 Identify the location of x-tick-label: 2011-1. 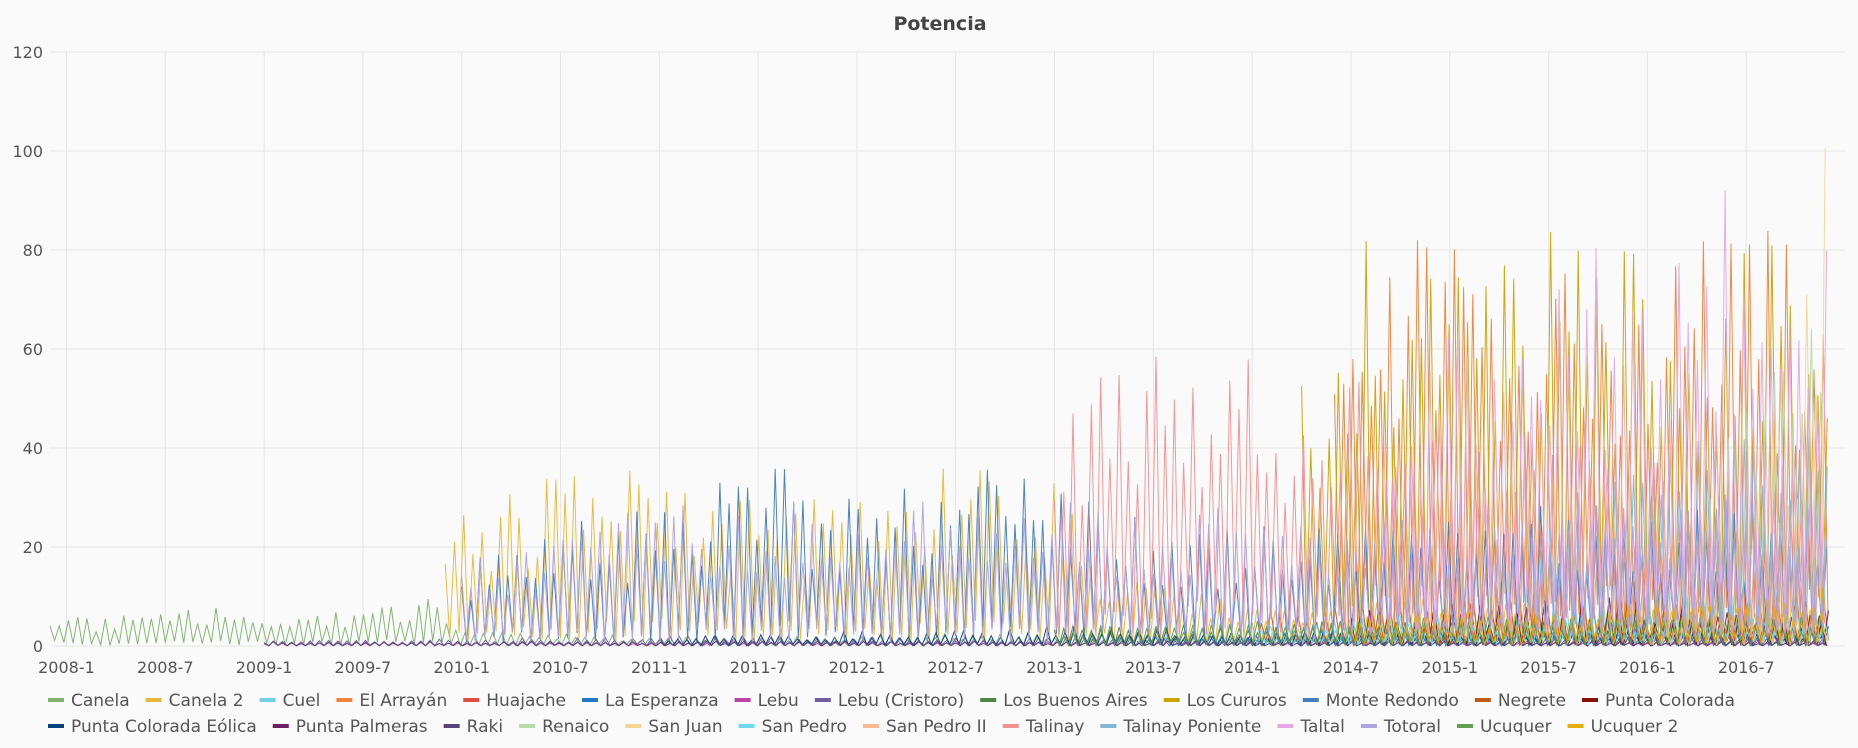
(659, 667).